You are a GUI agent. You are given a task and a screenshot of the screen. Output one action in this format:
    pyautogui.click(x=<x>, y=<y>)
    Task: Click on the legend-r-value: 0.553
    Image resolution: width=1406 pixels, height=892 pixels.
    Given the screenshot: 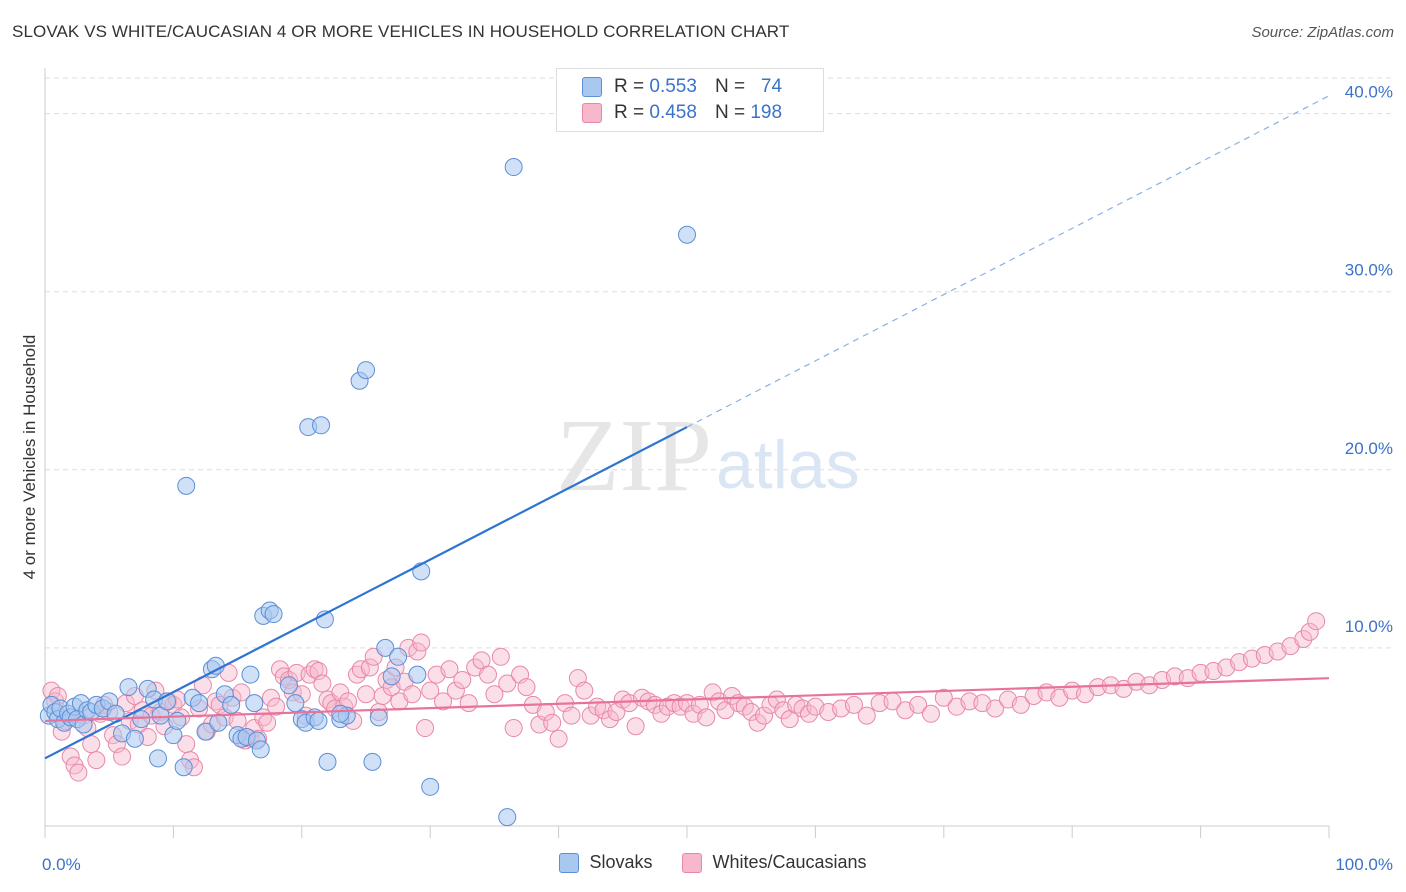 What is the action you would take?
    pyautogui.click(x=673, y=86)
    